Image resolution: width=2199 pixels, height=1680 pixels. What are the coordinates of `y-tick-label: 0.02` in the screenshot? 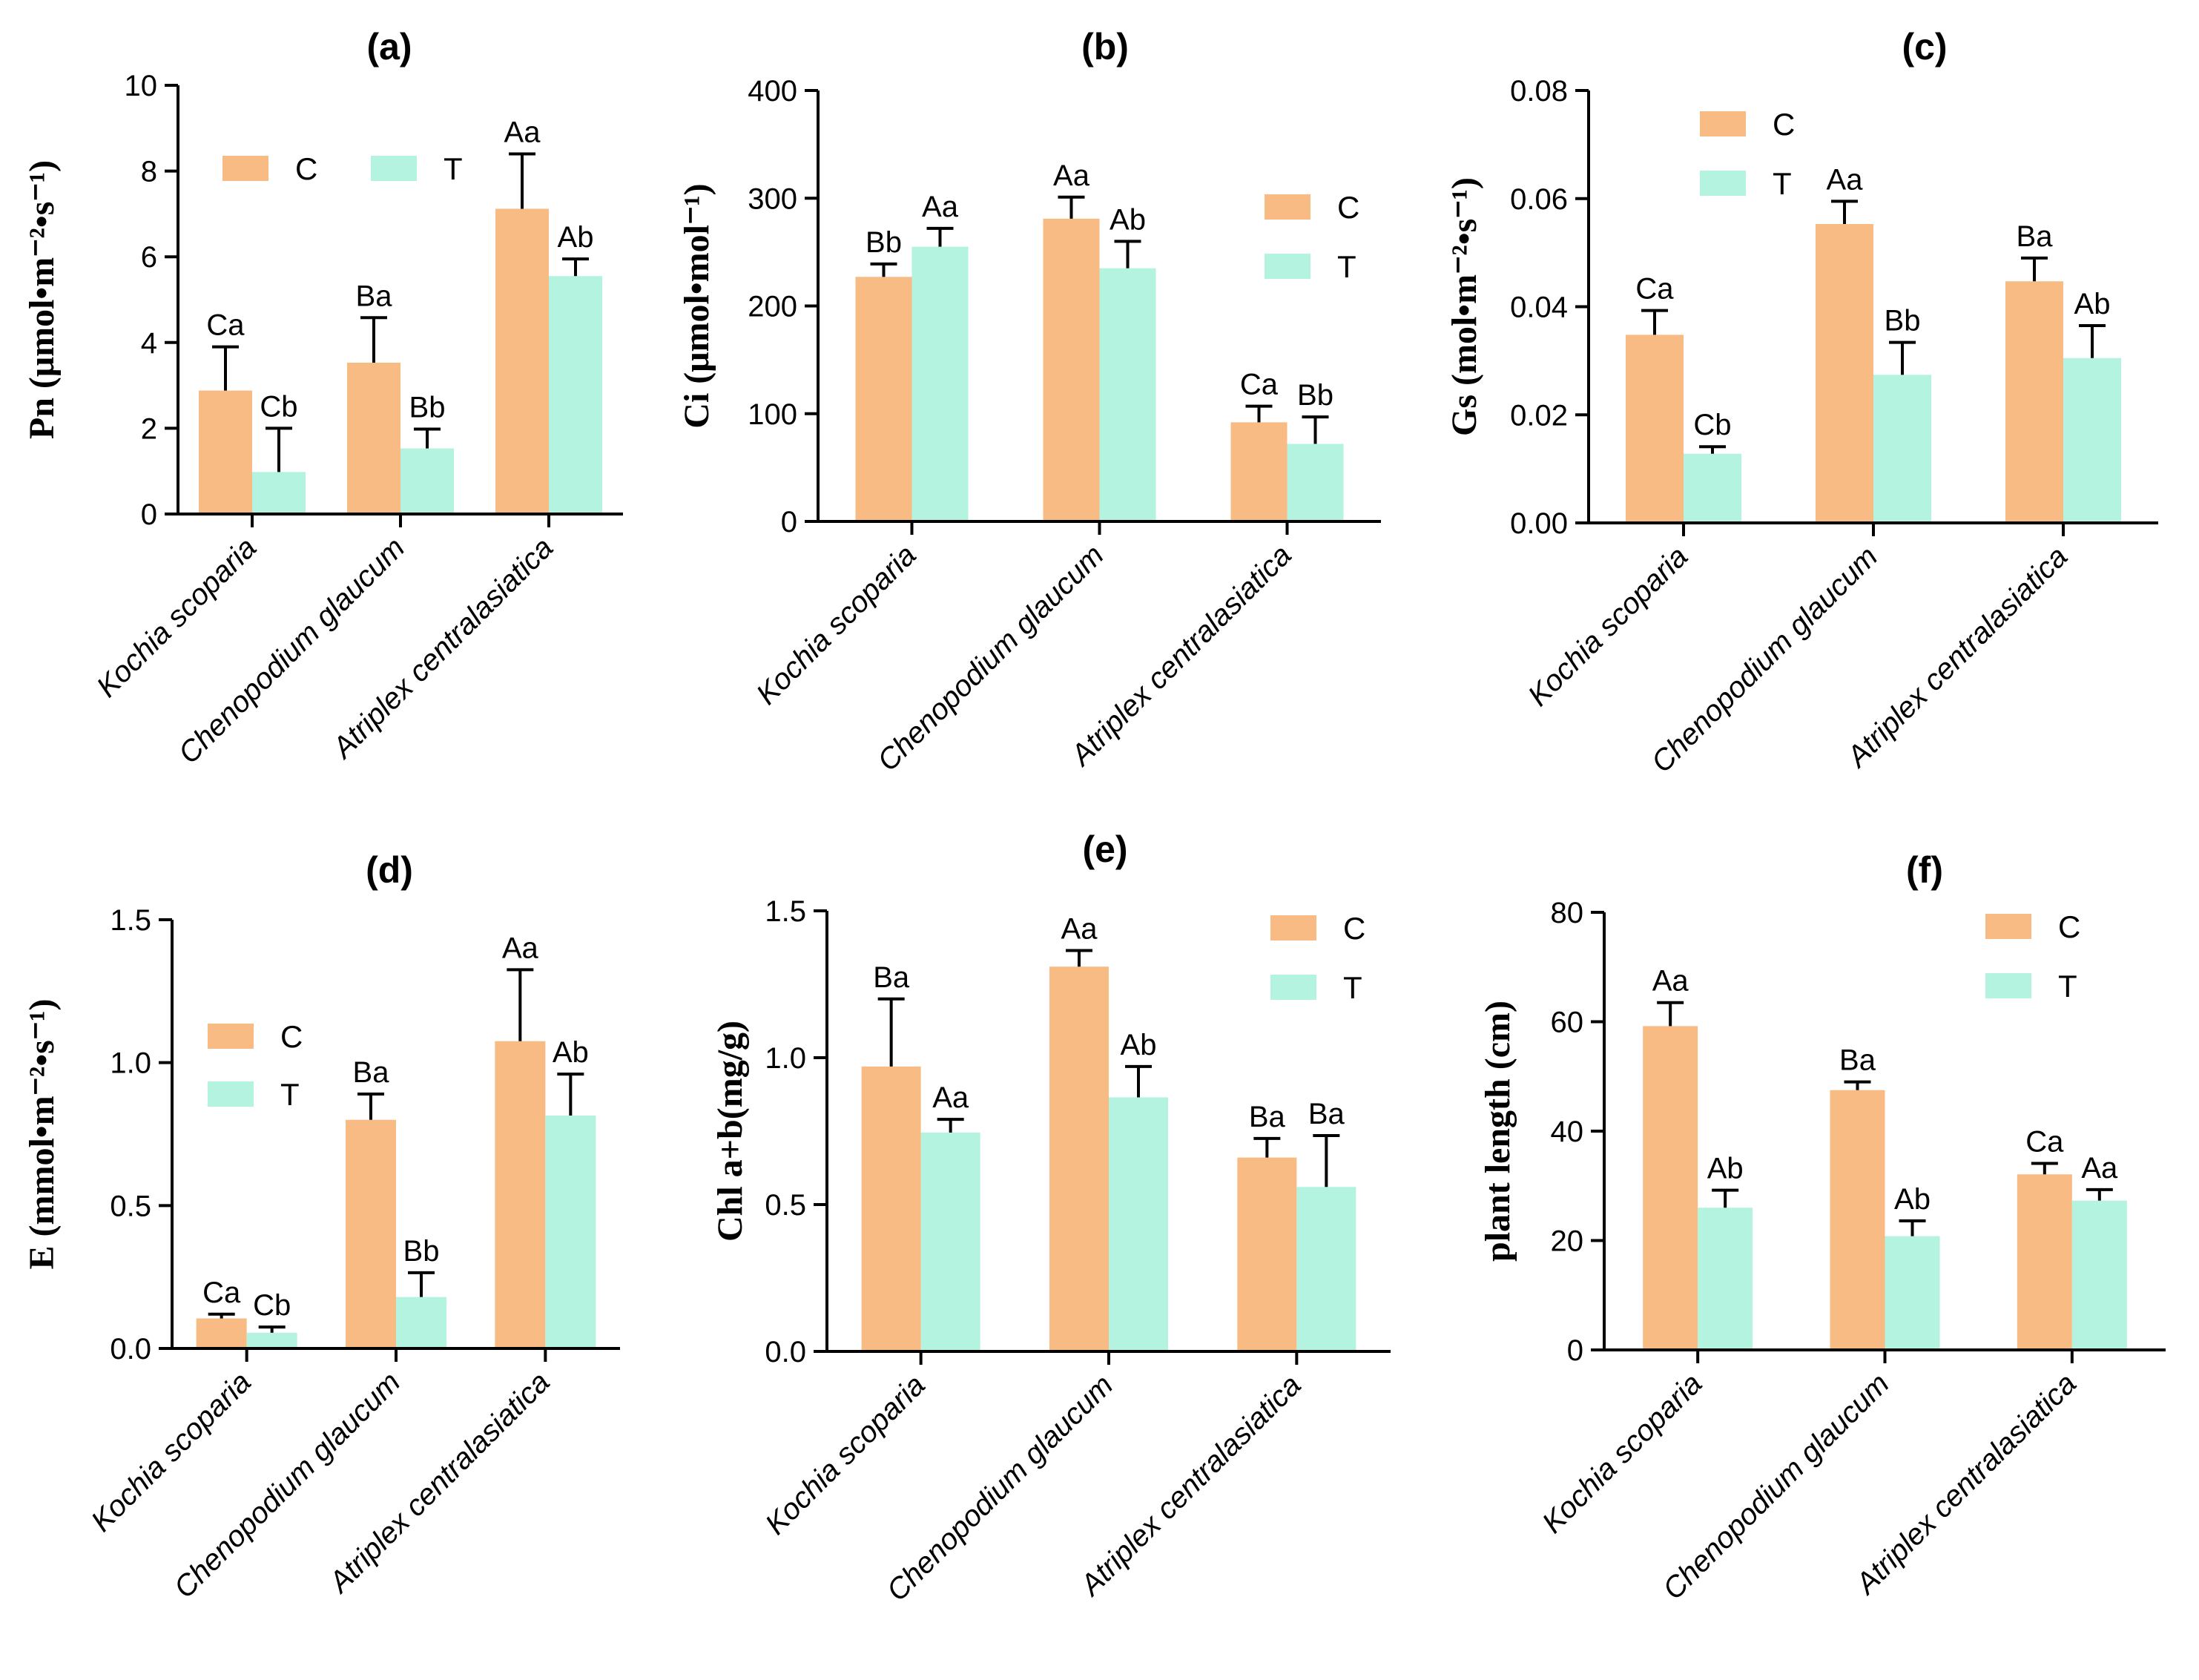 It's located at (1539, 416).